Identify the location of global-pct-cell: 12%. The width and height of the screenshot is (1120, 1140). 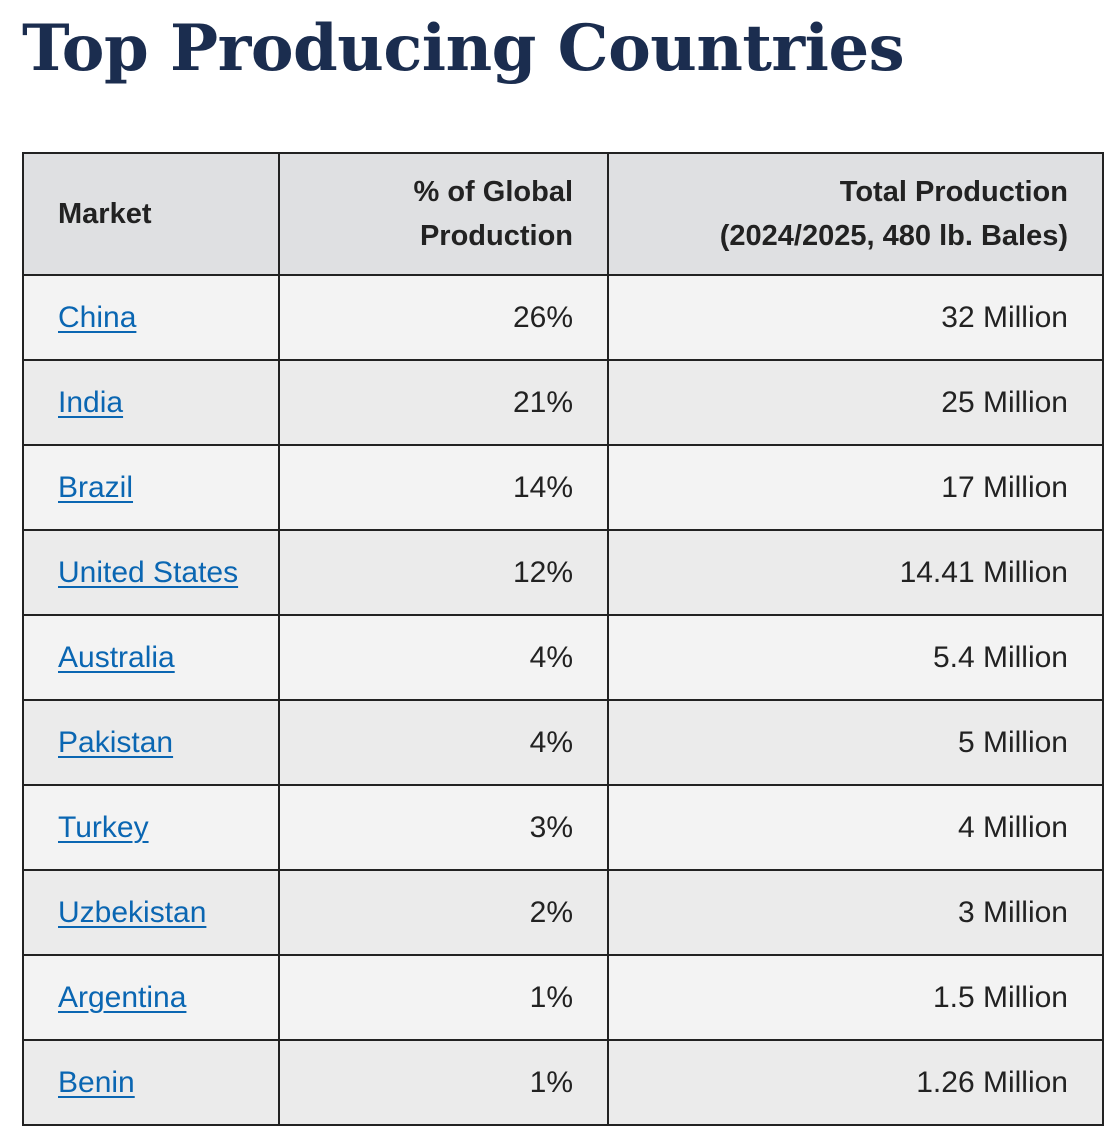
(443, 572).